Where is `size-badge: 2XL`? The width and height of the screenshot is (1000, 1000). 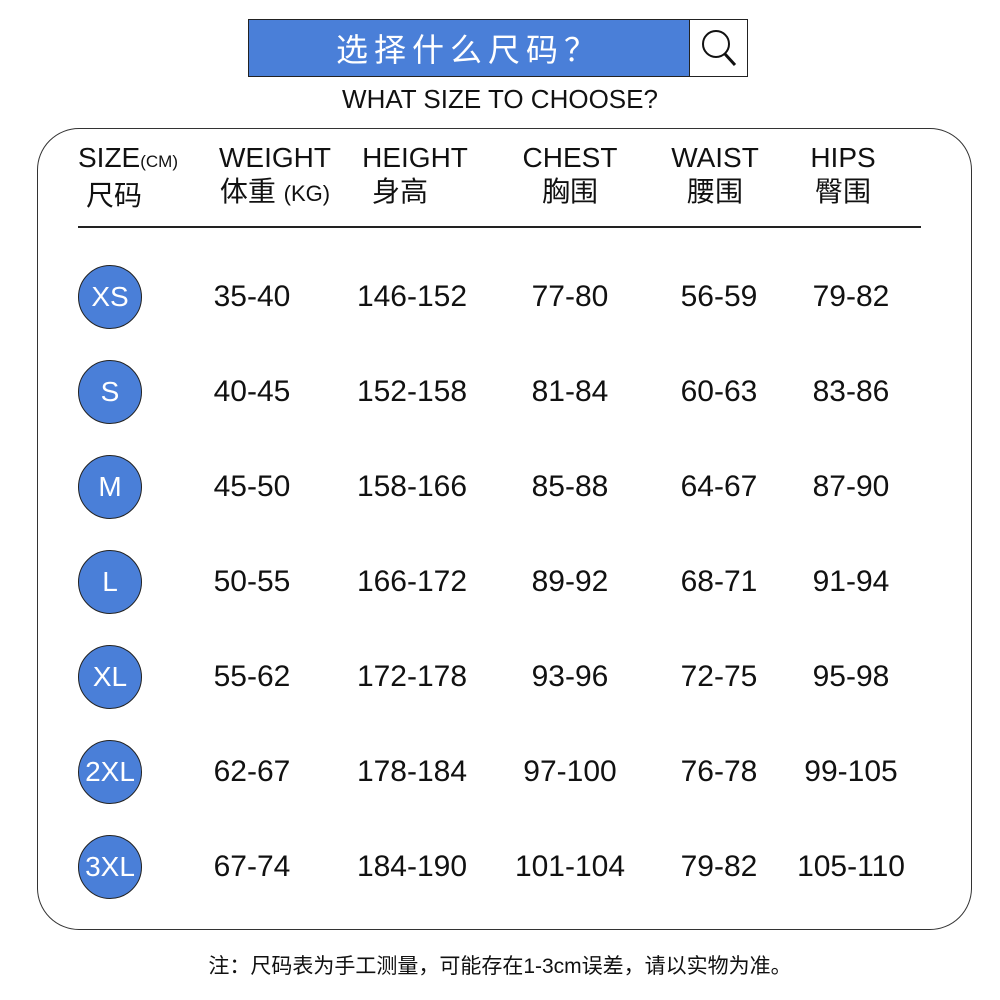 size-badge: 2XL is located at coordinates (110, 772).